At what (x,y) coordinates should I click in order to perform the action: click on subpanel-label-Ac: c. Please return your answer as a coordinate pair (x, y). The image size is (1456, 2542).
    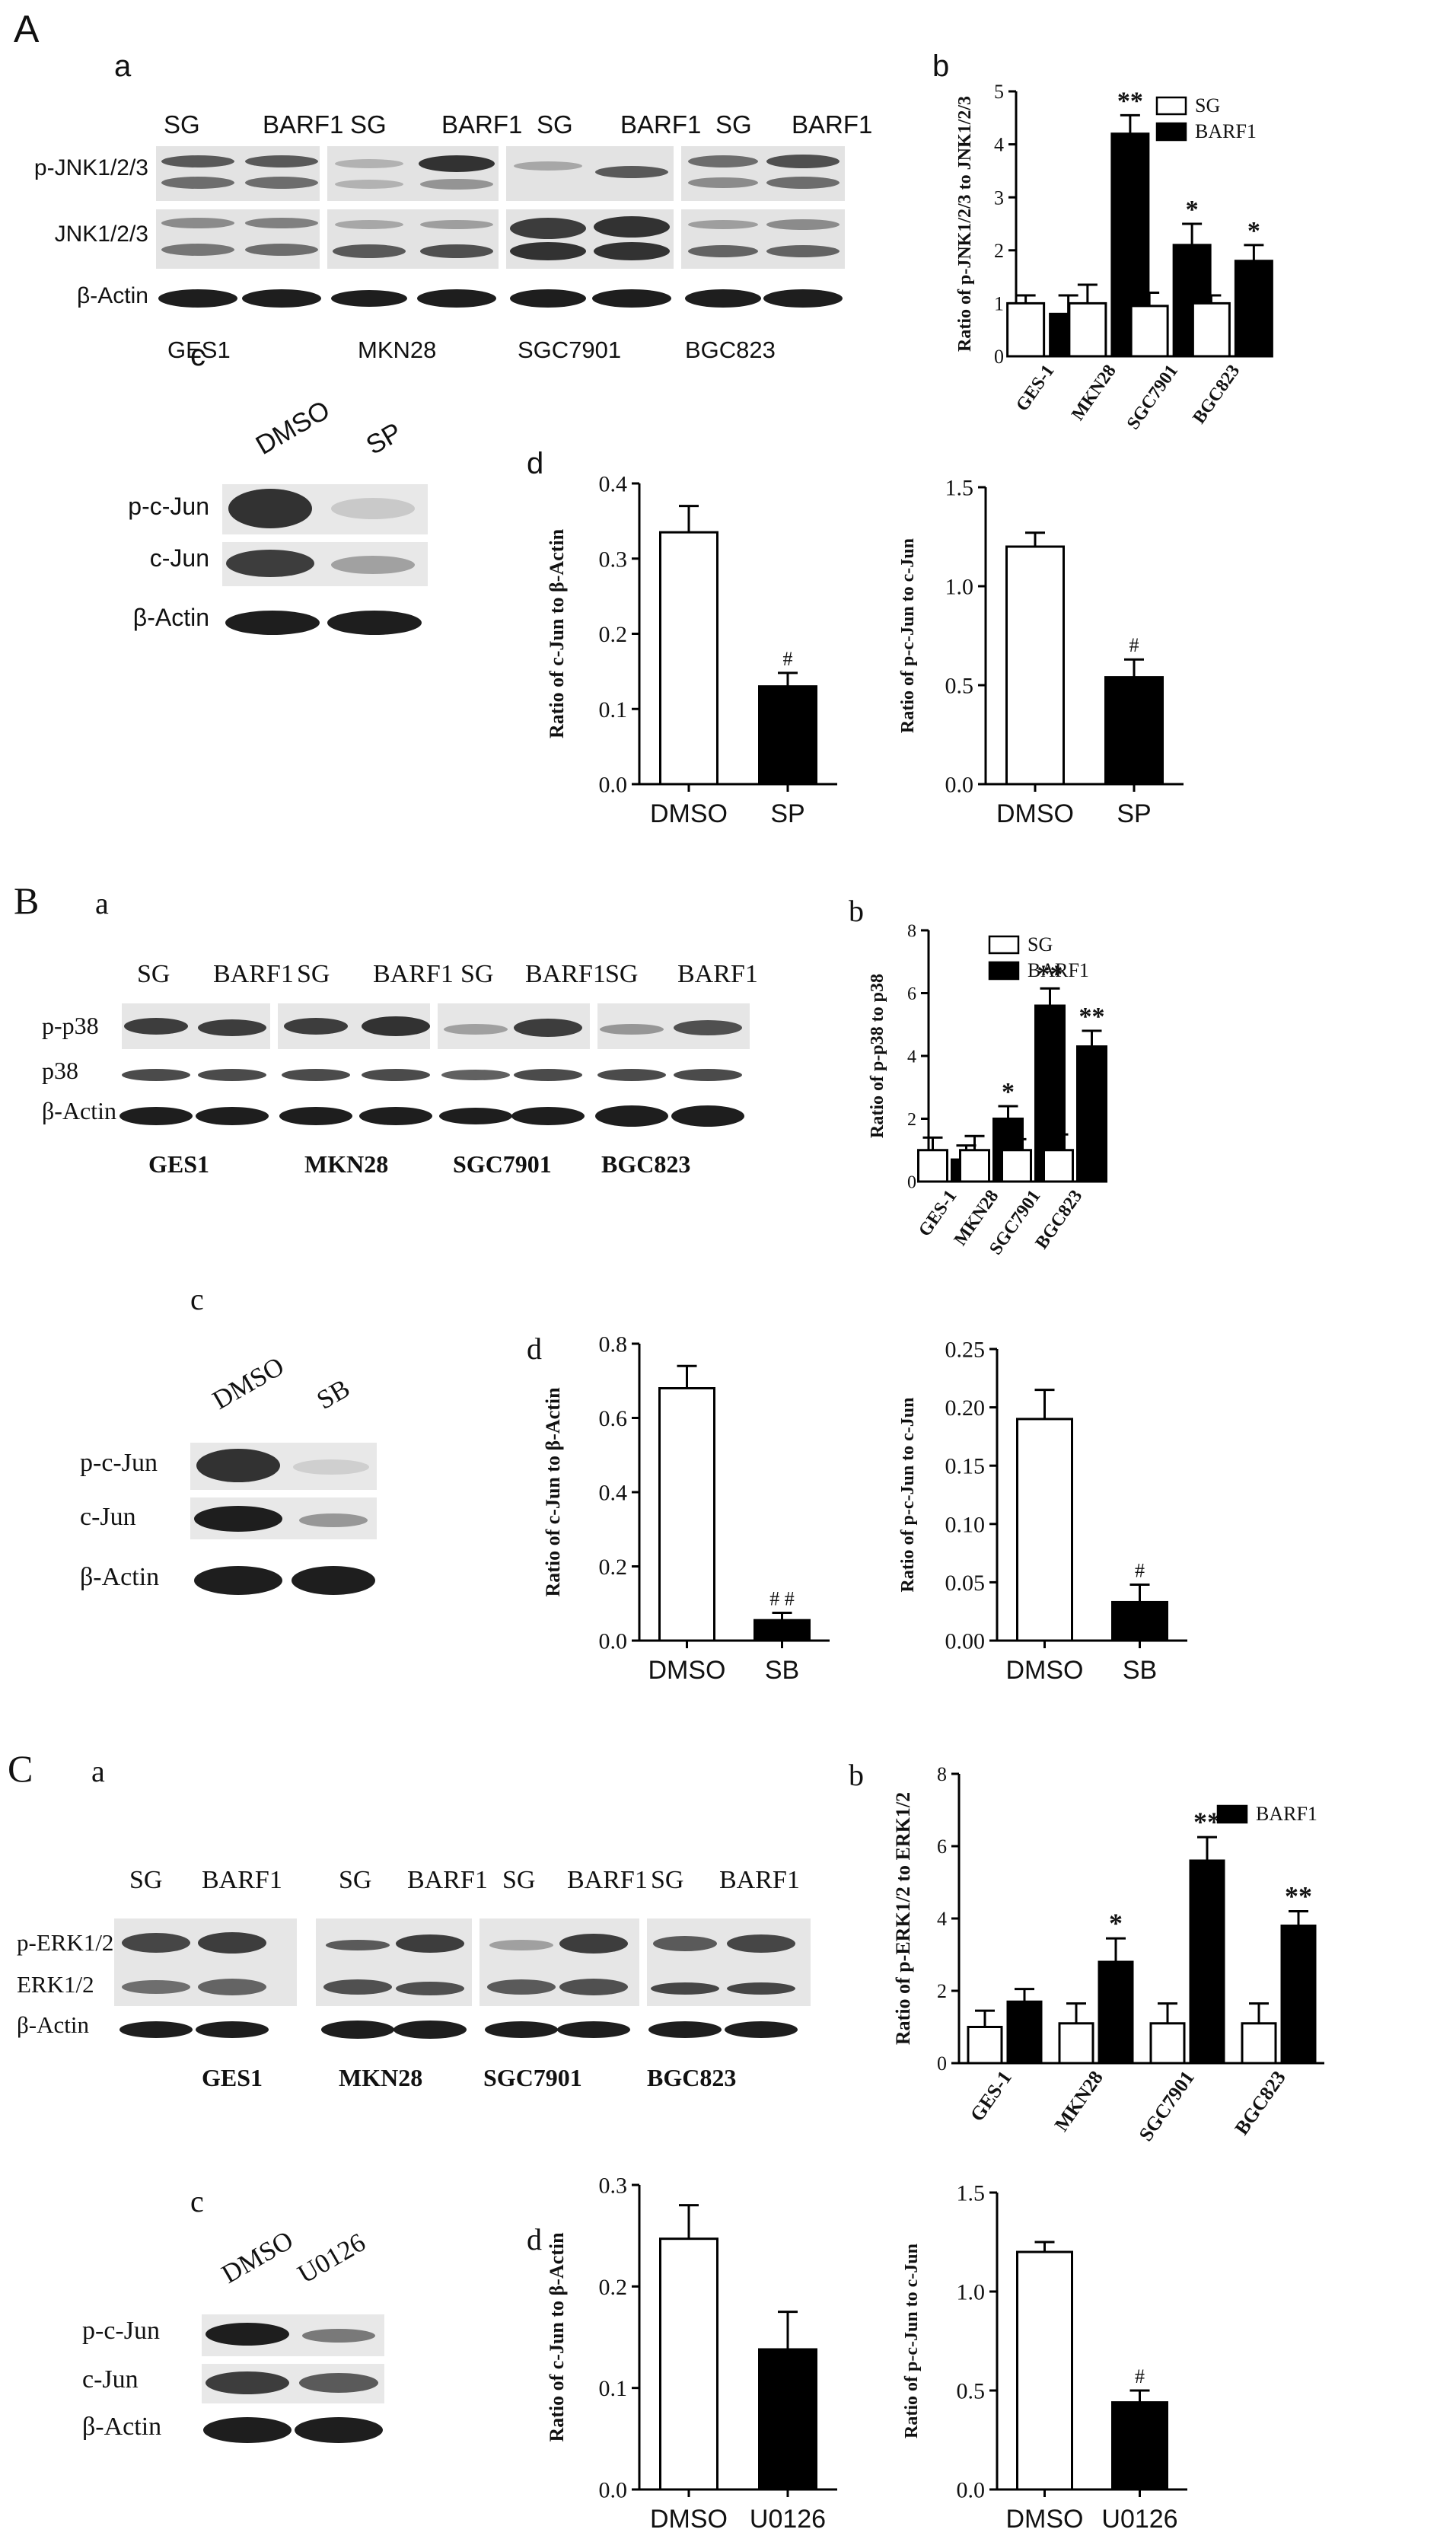
    Looking at the image, I should click on (197, 355).